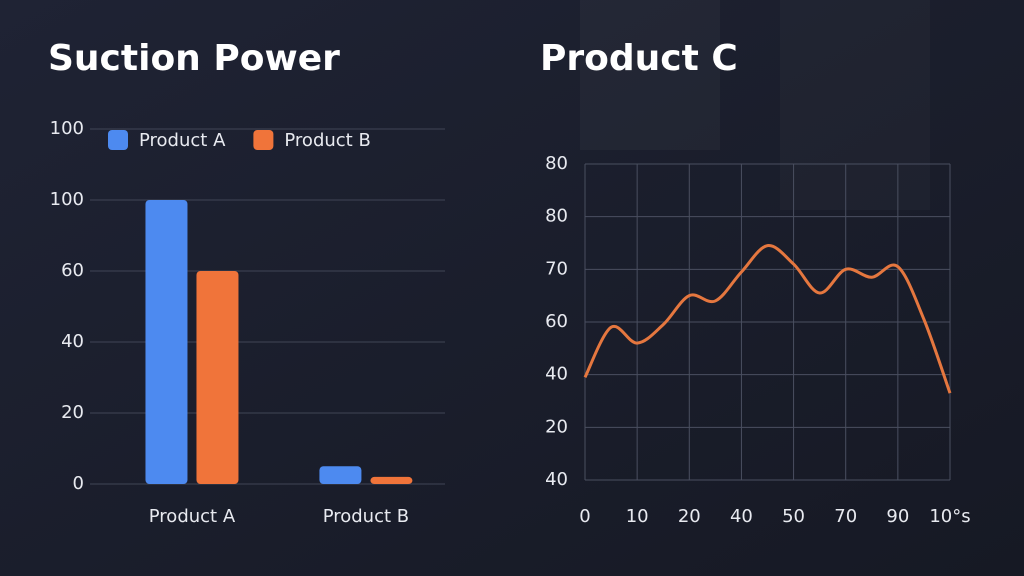 The height and width of the screenshot is (576, 1024). I want to click on x-tick-label: Product B, so click(366, 516).